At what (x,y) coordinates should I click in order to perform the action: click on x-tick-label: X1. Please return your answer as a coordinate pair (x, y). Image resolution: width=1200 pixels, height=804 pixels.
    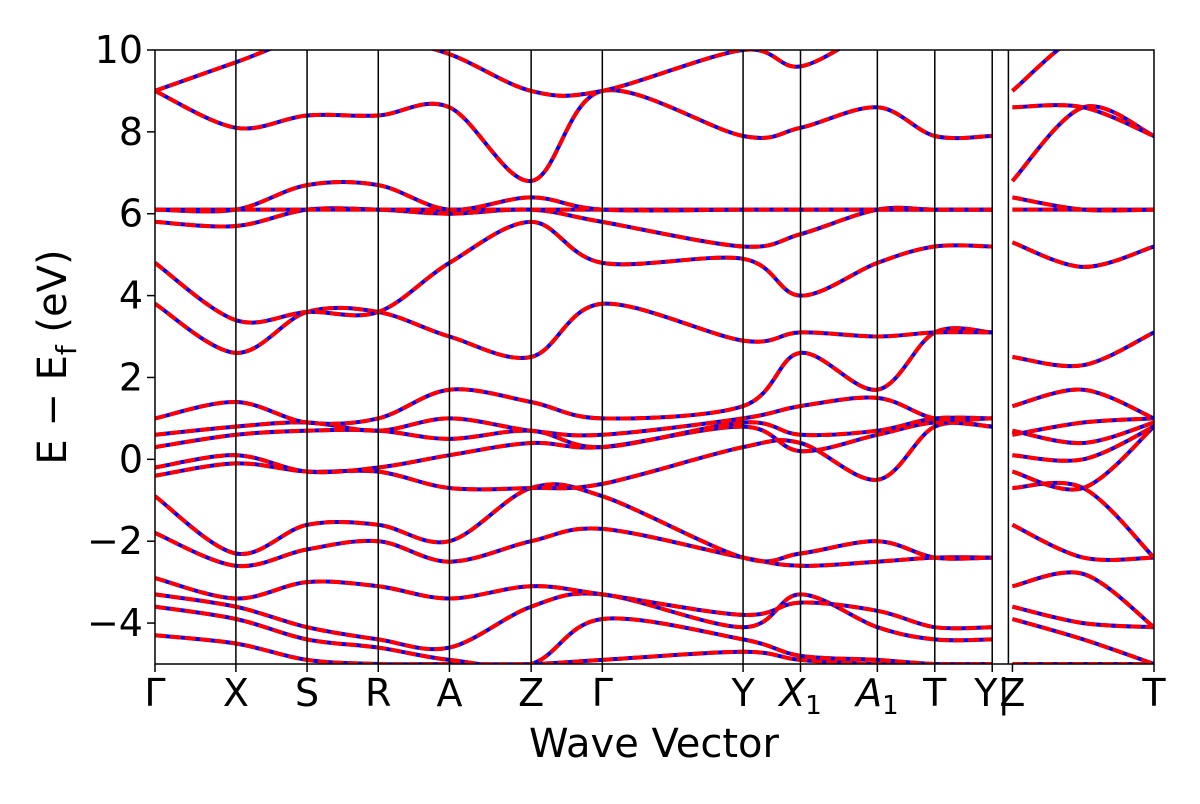
    Looking at the image, I should click on (799, 696).